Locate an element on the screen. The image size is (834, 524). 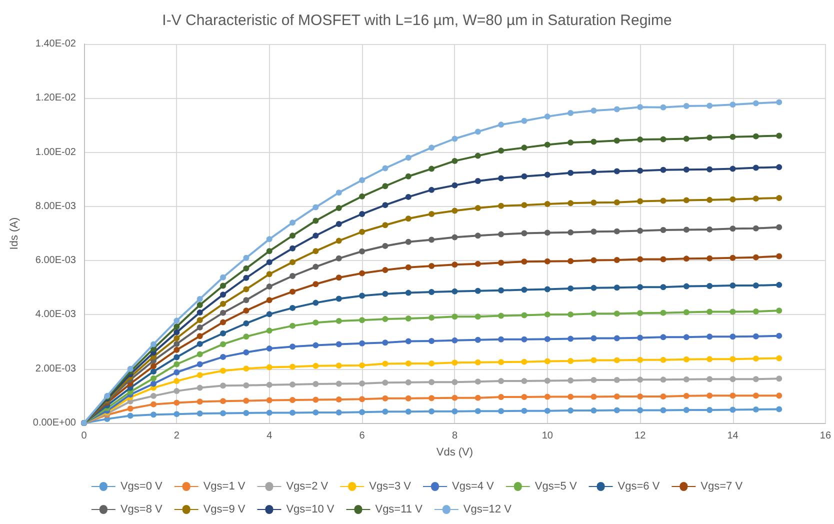
x-tick-label: 2 is located at coordinates (177, 436).